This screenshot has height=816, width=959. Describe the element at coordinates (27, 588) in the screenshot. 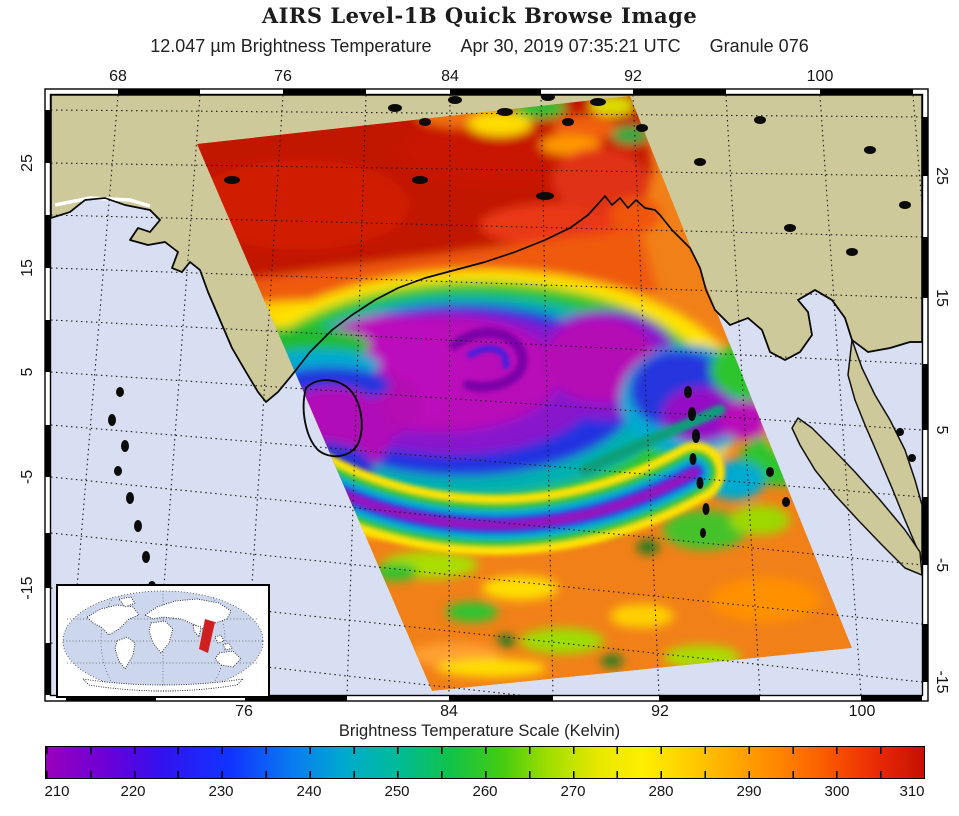

I see `lat-tick-left: -15` at that location.